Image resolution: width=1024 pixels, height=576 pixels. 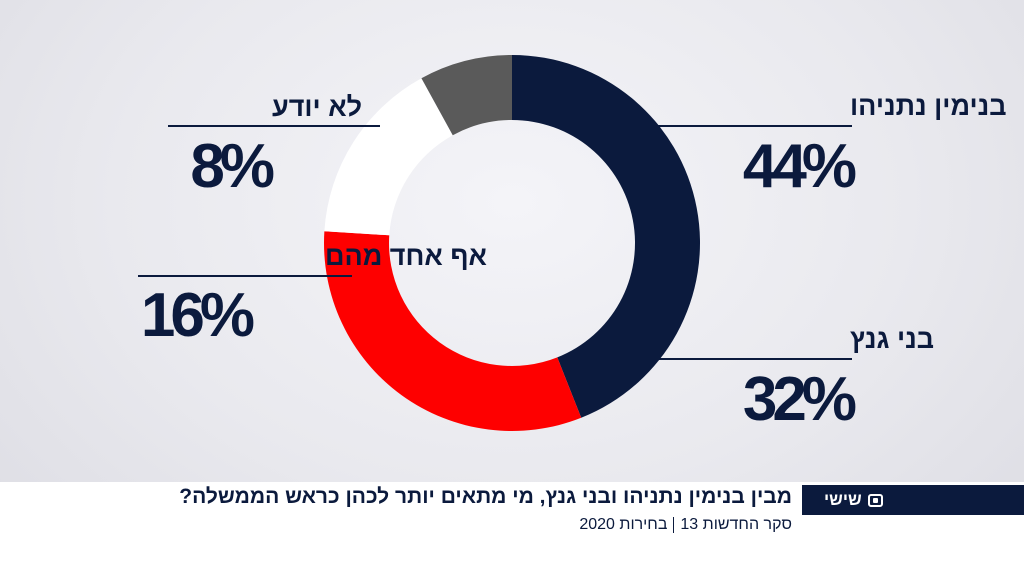 I want to click on survey-event: בחירות 2020, so click(x=623, y=524).